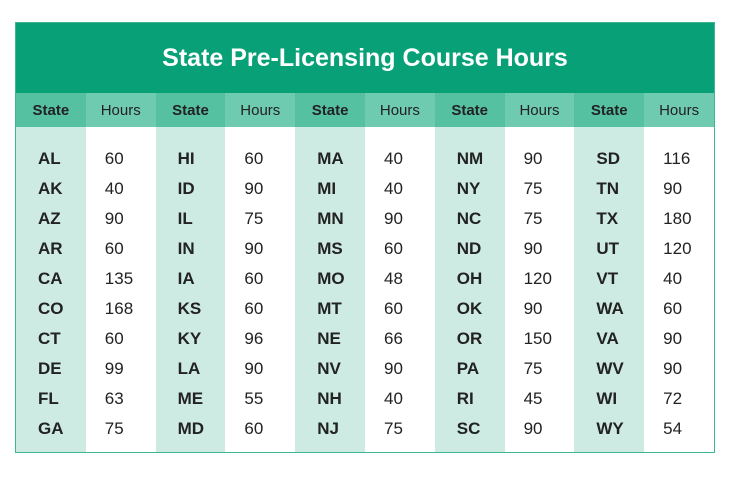  What do you see at coordinates (120, 289) in the screenshot?
I see `hours-column: 60 40 90 60 135 168 60 99 63 75` at bounding box center [120, 289].